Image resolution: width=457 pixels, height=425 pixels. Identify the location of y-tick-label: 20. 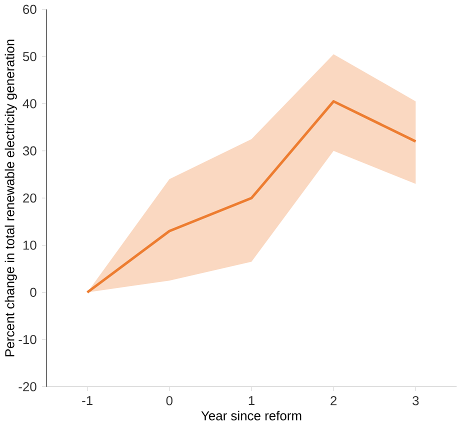
(29, 198).